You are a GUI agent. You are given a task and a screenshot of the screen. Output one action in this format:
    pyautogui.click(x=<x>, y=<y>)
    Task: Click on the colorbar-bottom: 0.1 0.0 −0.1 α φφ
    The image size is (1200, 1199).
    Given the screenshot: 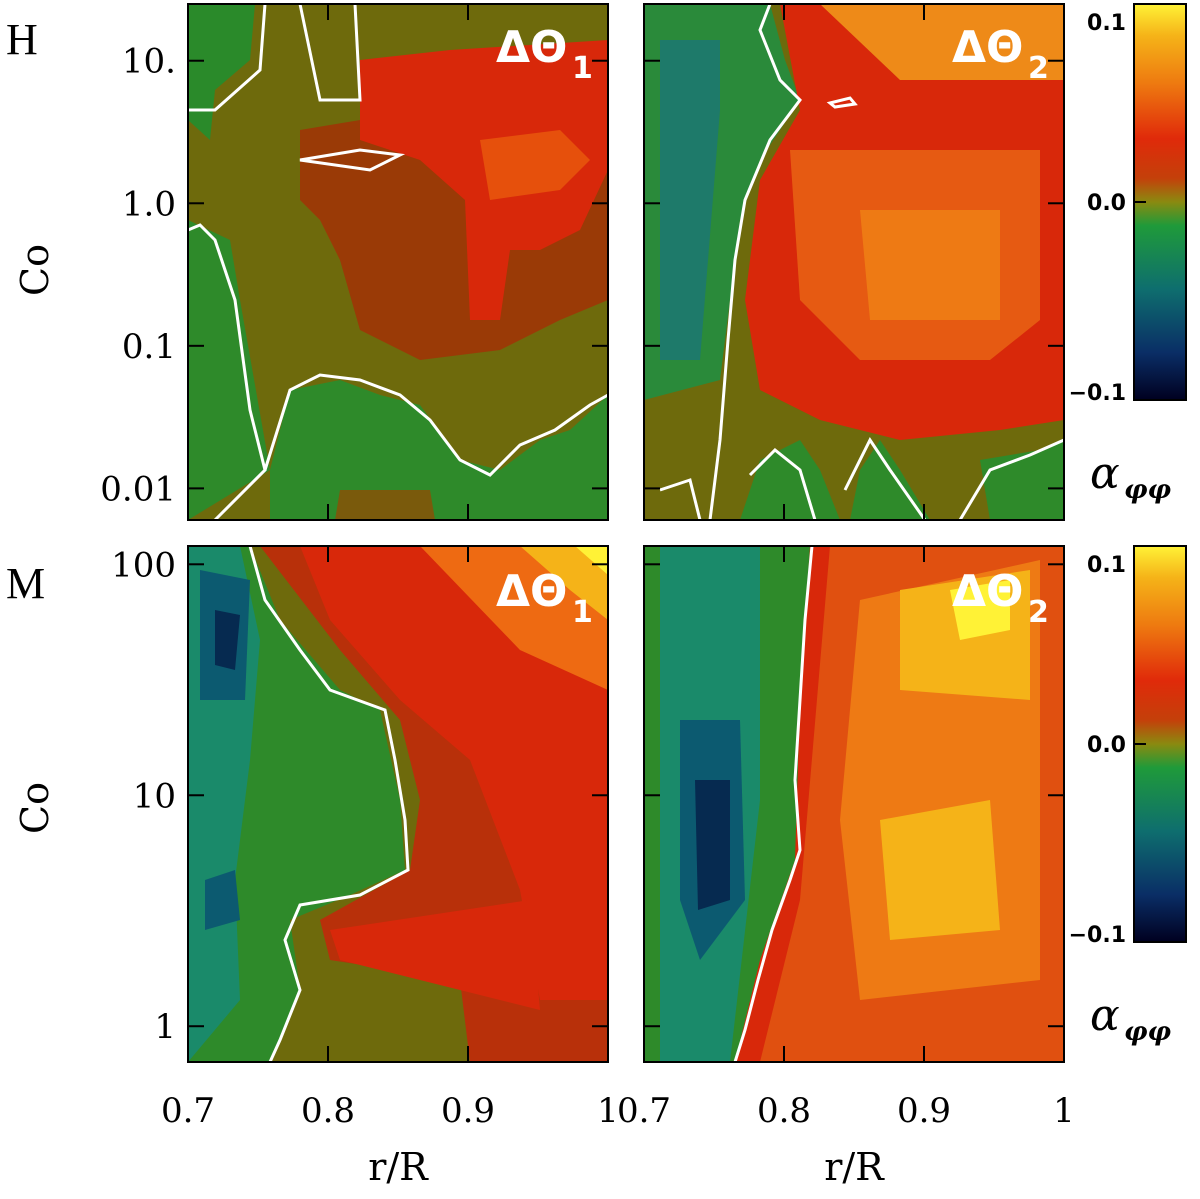 What is the action you would take?
    pyautogui.click(x=1128, y=796)
    